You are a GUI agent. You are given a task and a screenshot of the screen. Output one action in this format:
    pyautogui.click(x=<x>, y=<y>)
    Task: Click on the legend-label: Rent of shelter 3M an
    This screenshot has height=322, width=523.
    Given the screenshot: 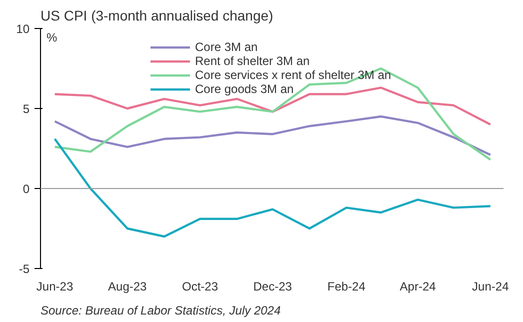 What is the action you would take?
    pyautogui.click(x=252, y=61)
    